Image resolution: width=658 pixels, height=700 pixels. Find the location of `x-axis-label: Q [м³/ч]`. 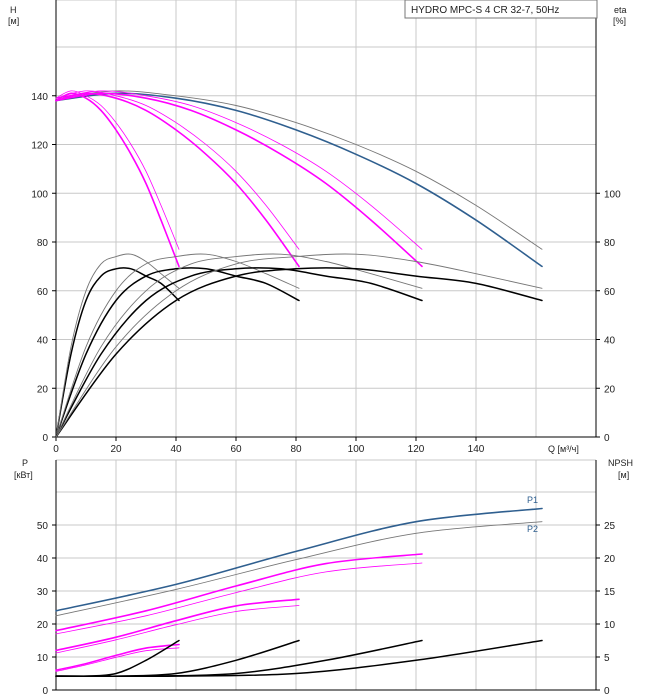

x-axis-label: Q [м³/ч] is located at coordinates (563, 449).